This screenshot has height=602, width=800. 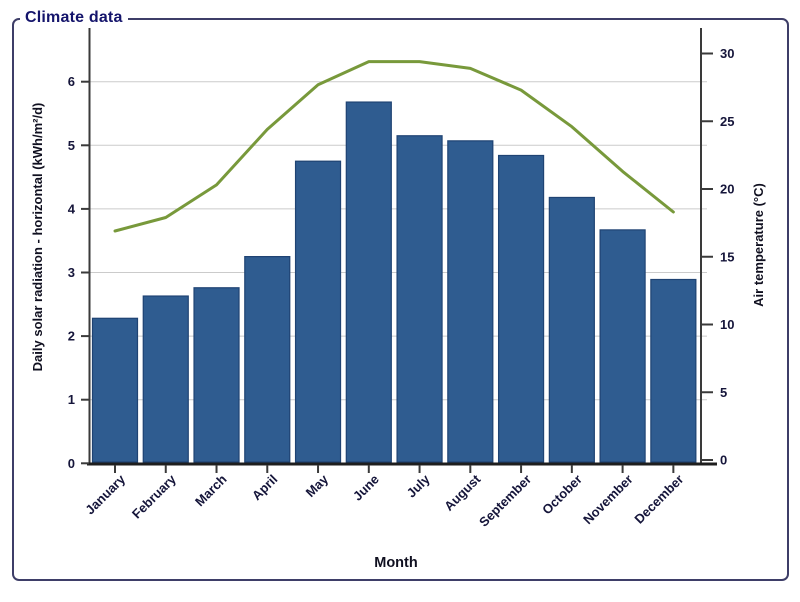 What do you see at coordinates (723, 392) in the screenshot?
I see `right-axis-tick-label: 5` at bounding box center [723, 392].